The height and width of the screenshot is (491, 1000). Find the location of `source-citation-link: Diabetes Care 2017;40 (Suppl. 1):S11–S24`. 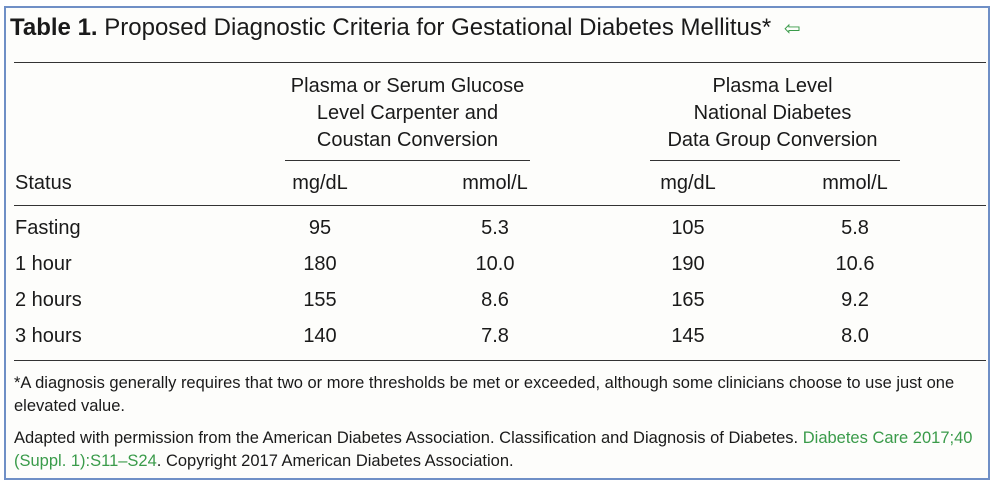

source-citation-link: Diabetes Care 2017;40 (Suppl. 1):S11–S24 is located at coordinates (493, 449).